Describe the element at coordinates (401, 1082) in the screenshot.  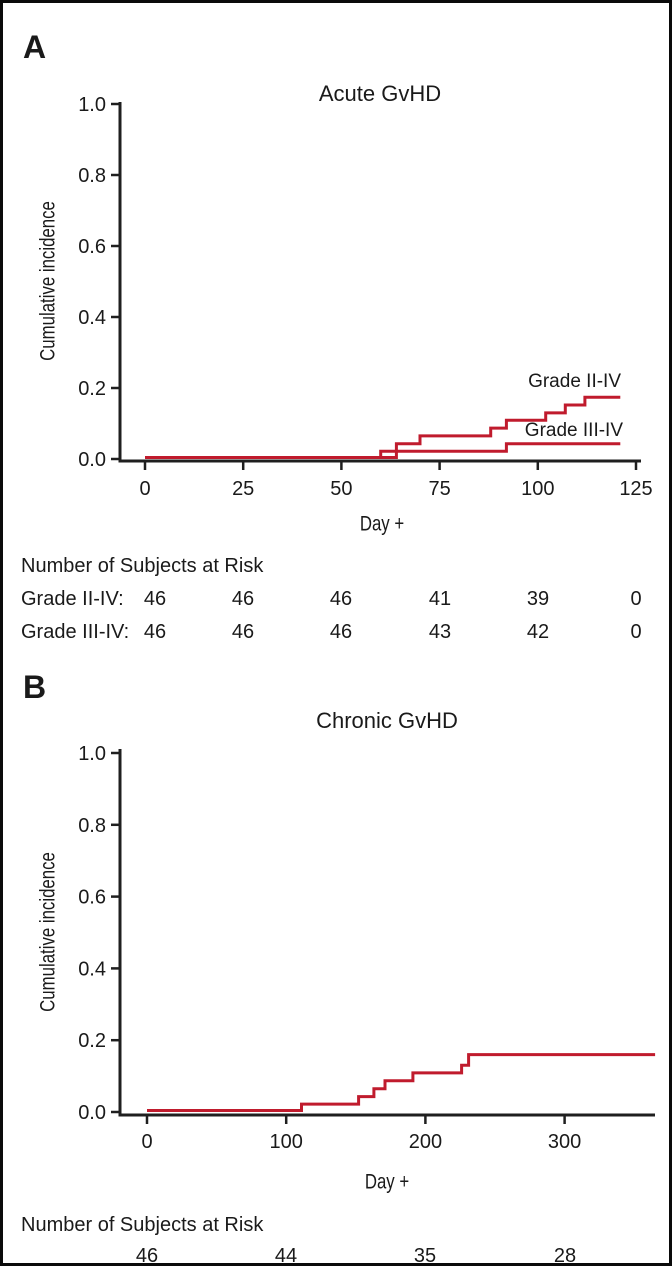
I see `series-chronic-gvhd` at that location.